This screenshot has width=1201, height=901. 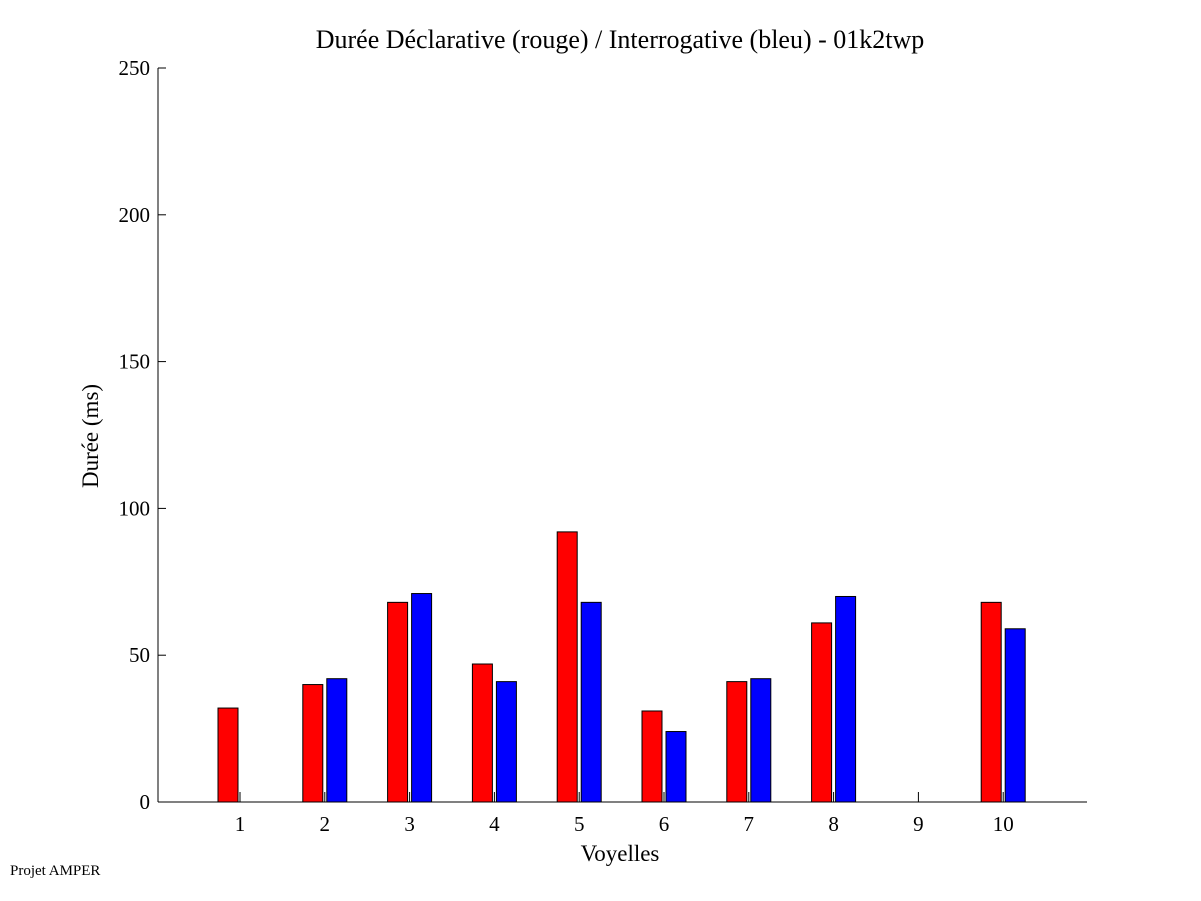 What do you see at coordinates (135, 508) in the screenshot?
I see `y-tick-label-100: 100` at bounding box center [135, 508].